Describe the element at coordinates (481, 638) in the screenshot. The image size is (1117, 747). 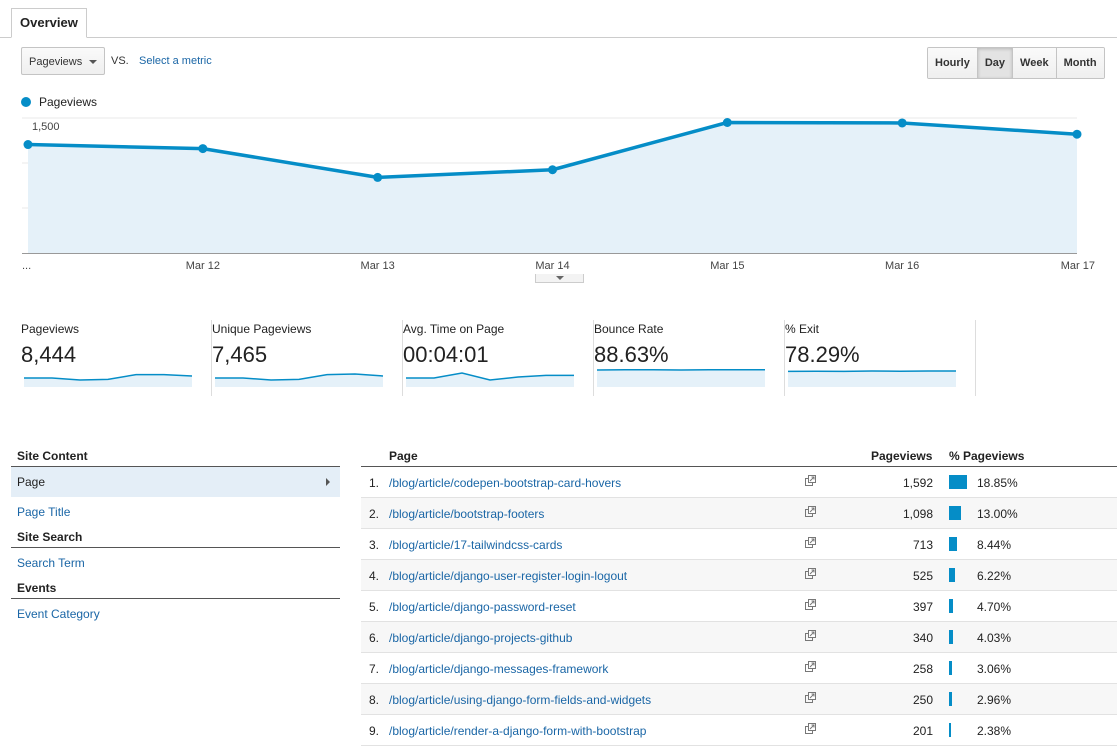
I see `page-path-link: /blog/article/django-projects-github` at that location.